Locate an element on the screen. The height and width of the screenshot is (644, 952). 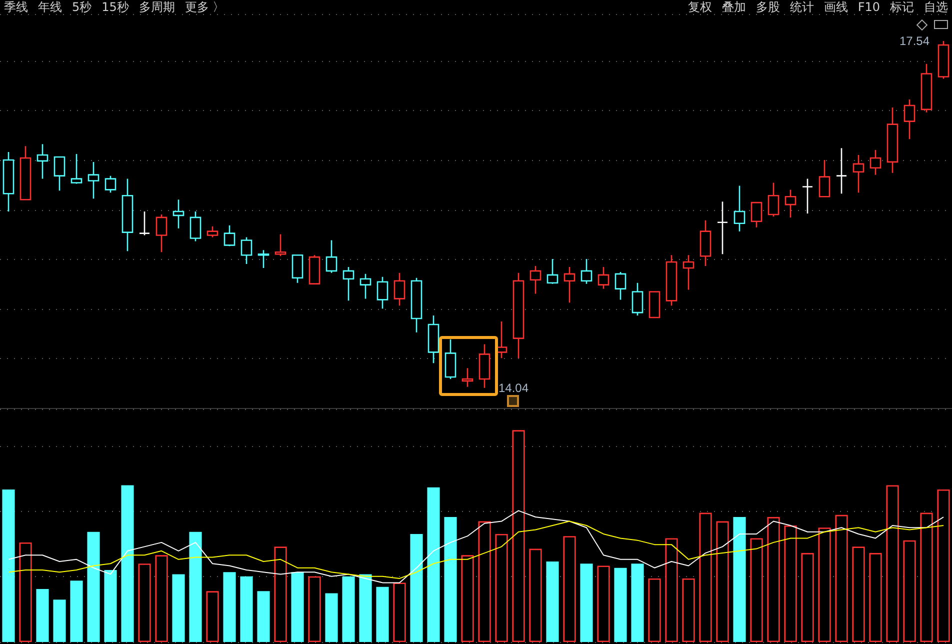
text: 叠加 is located at coordinates (734, 7).